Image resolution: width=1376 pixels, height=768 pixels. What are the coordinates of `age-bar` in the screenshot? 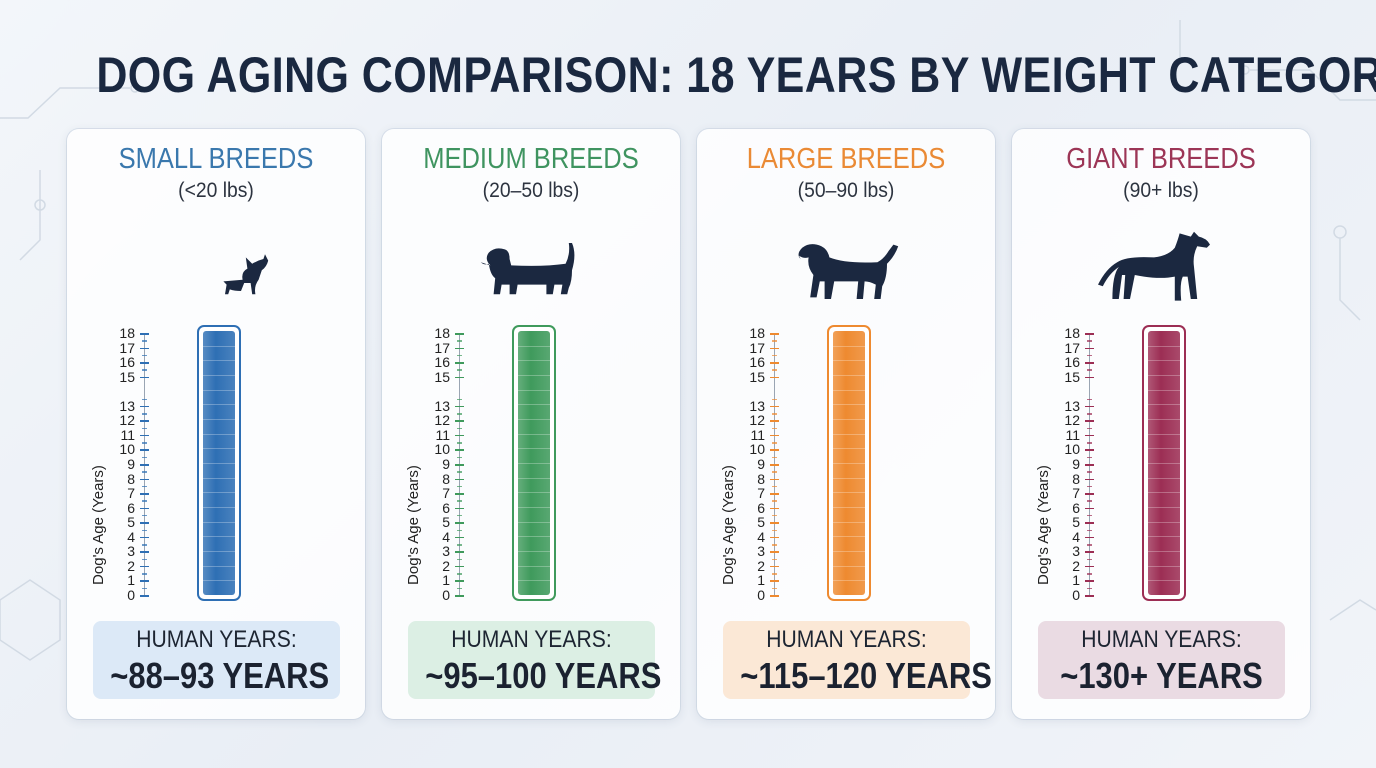 It's located at (219, 463).